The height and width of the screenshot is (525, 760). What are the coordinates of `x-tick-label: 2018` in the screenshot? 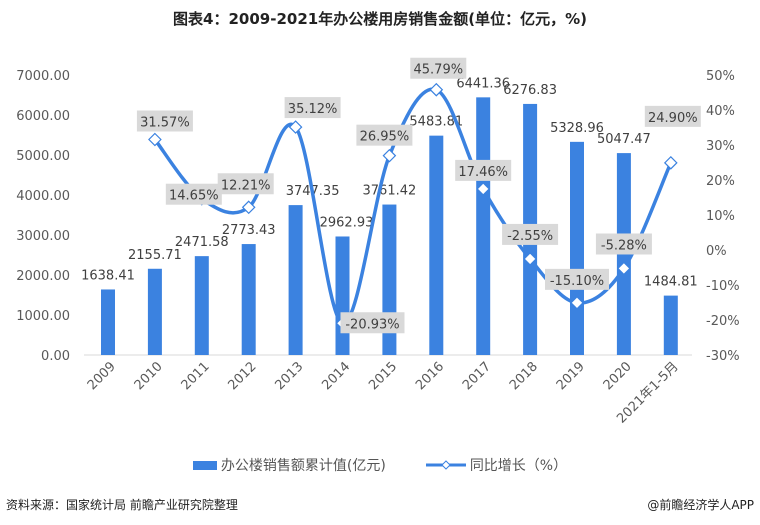 It's located at (524, 376).